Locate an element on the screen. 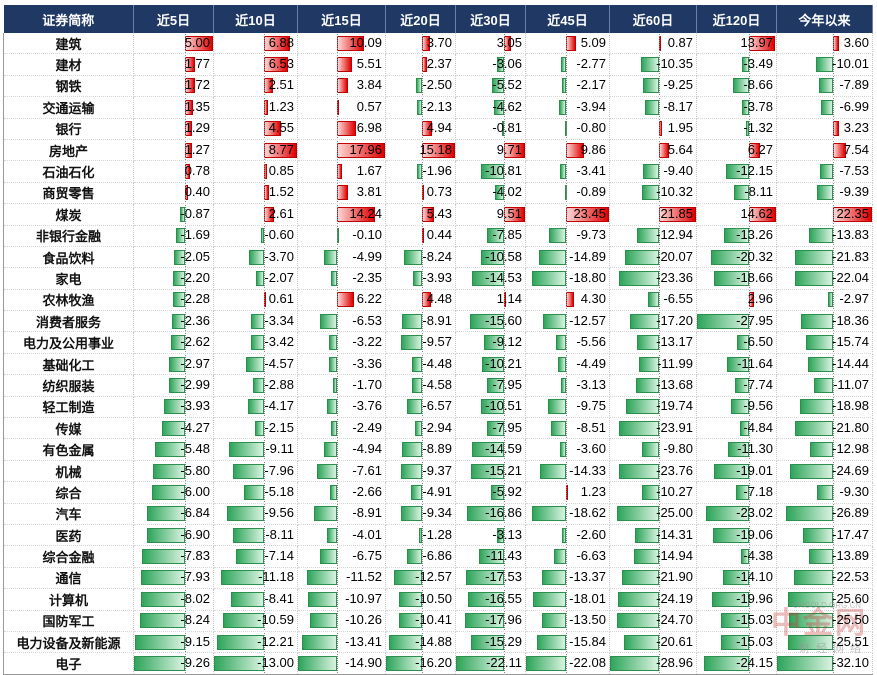 Image resolution: width=877 pixels, height=675 pixels. data-cell: -8.66 is located at coordinates (736, 86).